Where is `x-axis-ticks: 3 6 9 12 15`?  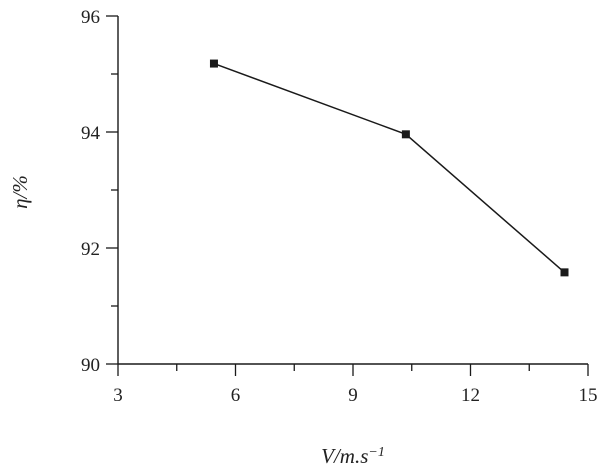
x-axis-ticks: 3 6 9 12 15 is located at coordinates (355, 385).